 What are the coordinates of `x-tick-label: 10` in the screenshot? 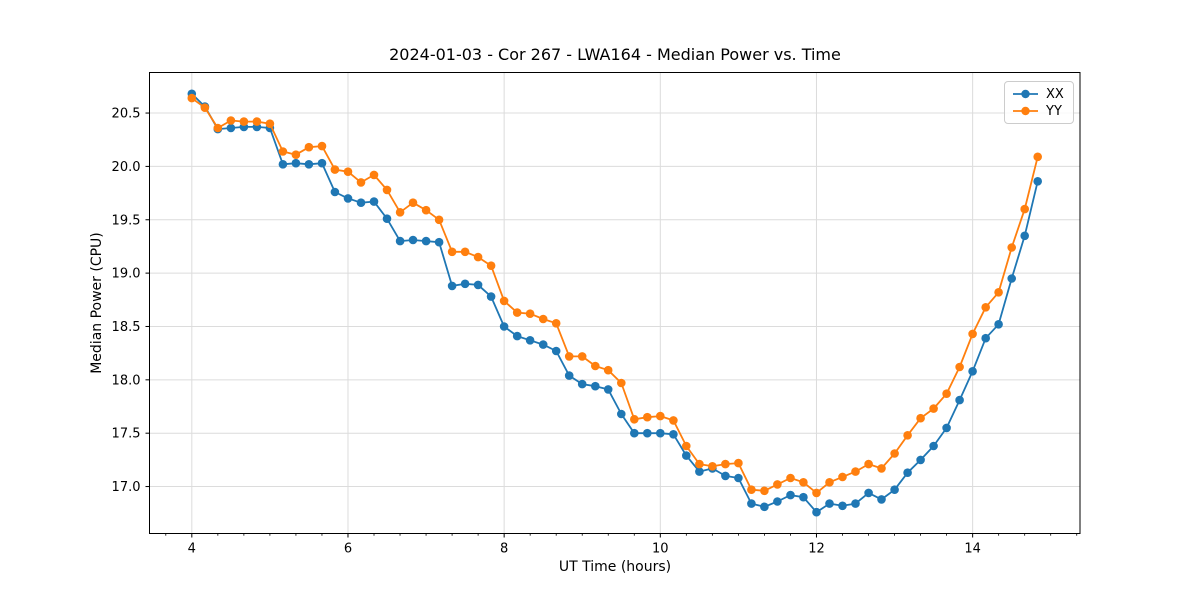 It's located at (660, 549).